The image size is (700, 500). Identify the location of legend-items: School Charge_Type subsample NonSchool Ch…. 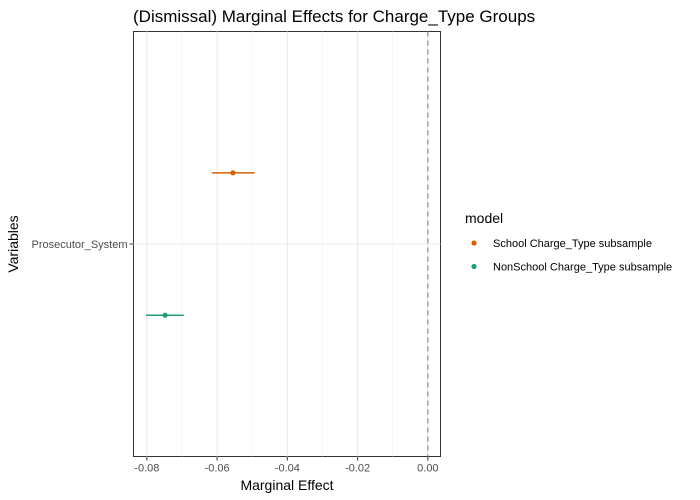
(571, 256).